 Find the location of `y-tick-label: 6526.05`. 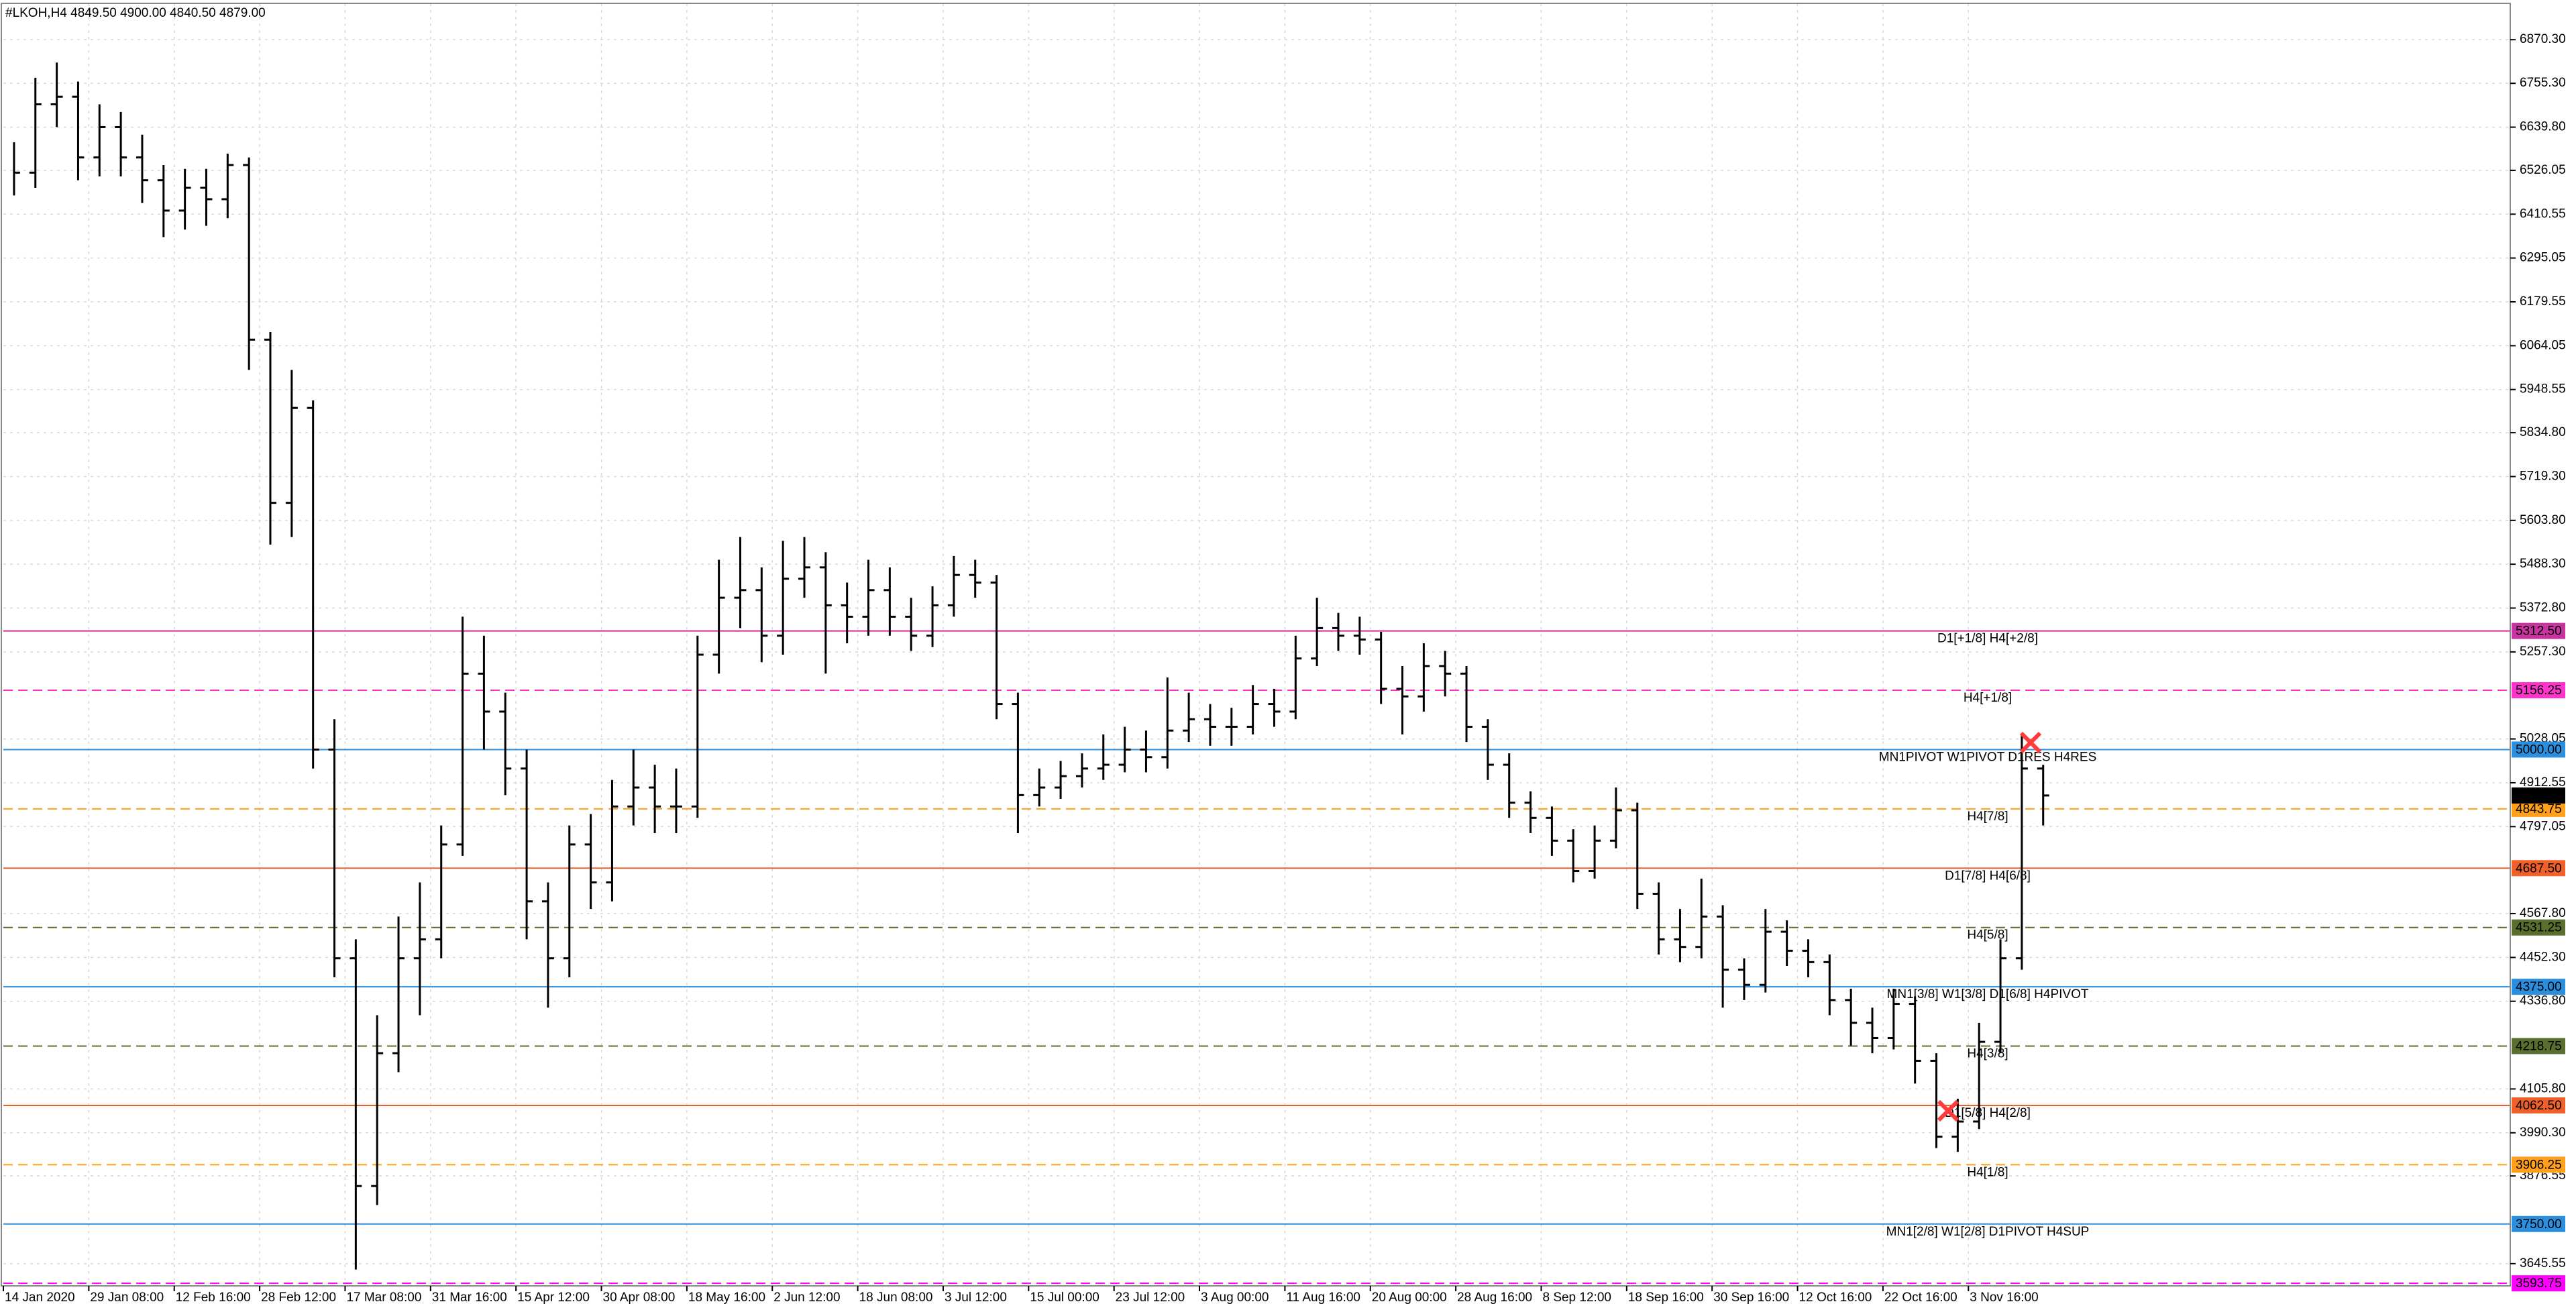

y-tick-label: 6526.05 is located at coordinates (2543, 170).